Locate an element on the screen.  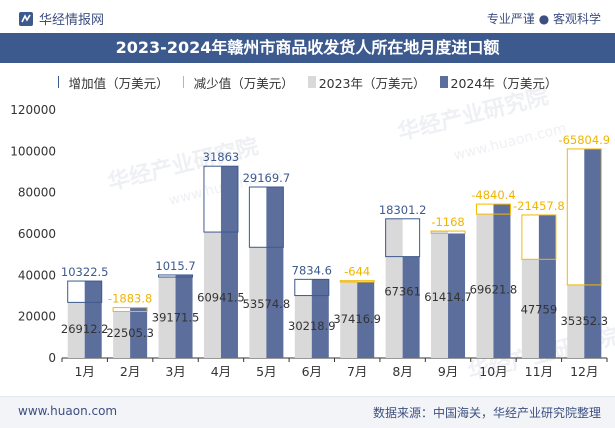
legend-label-decrease: 减少值（万美元） is located at coordinates (243, 83).